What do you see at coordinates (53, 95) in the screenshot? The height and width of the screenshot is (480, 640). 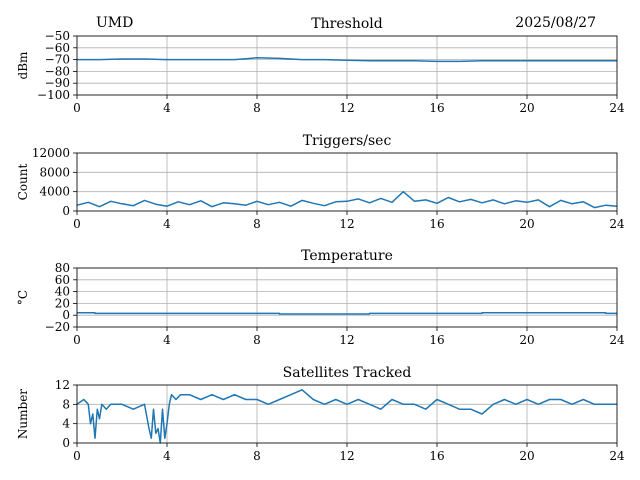 I see `y-tick-label: −100` at bounding box center [53, 95].